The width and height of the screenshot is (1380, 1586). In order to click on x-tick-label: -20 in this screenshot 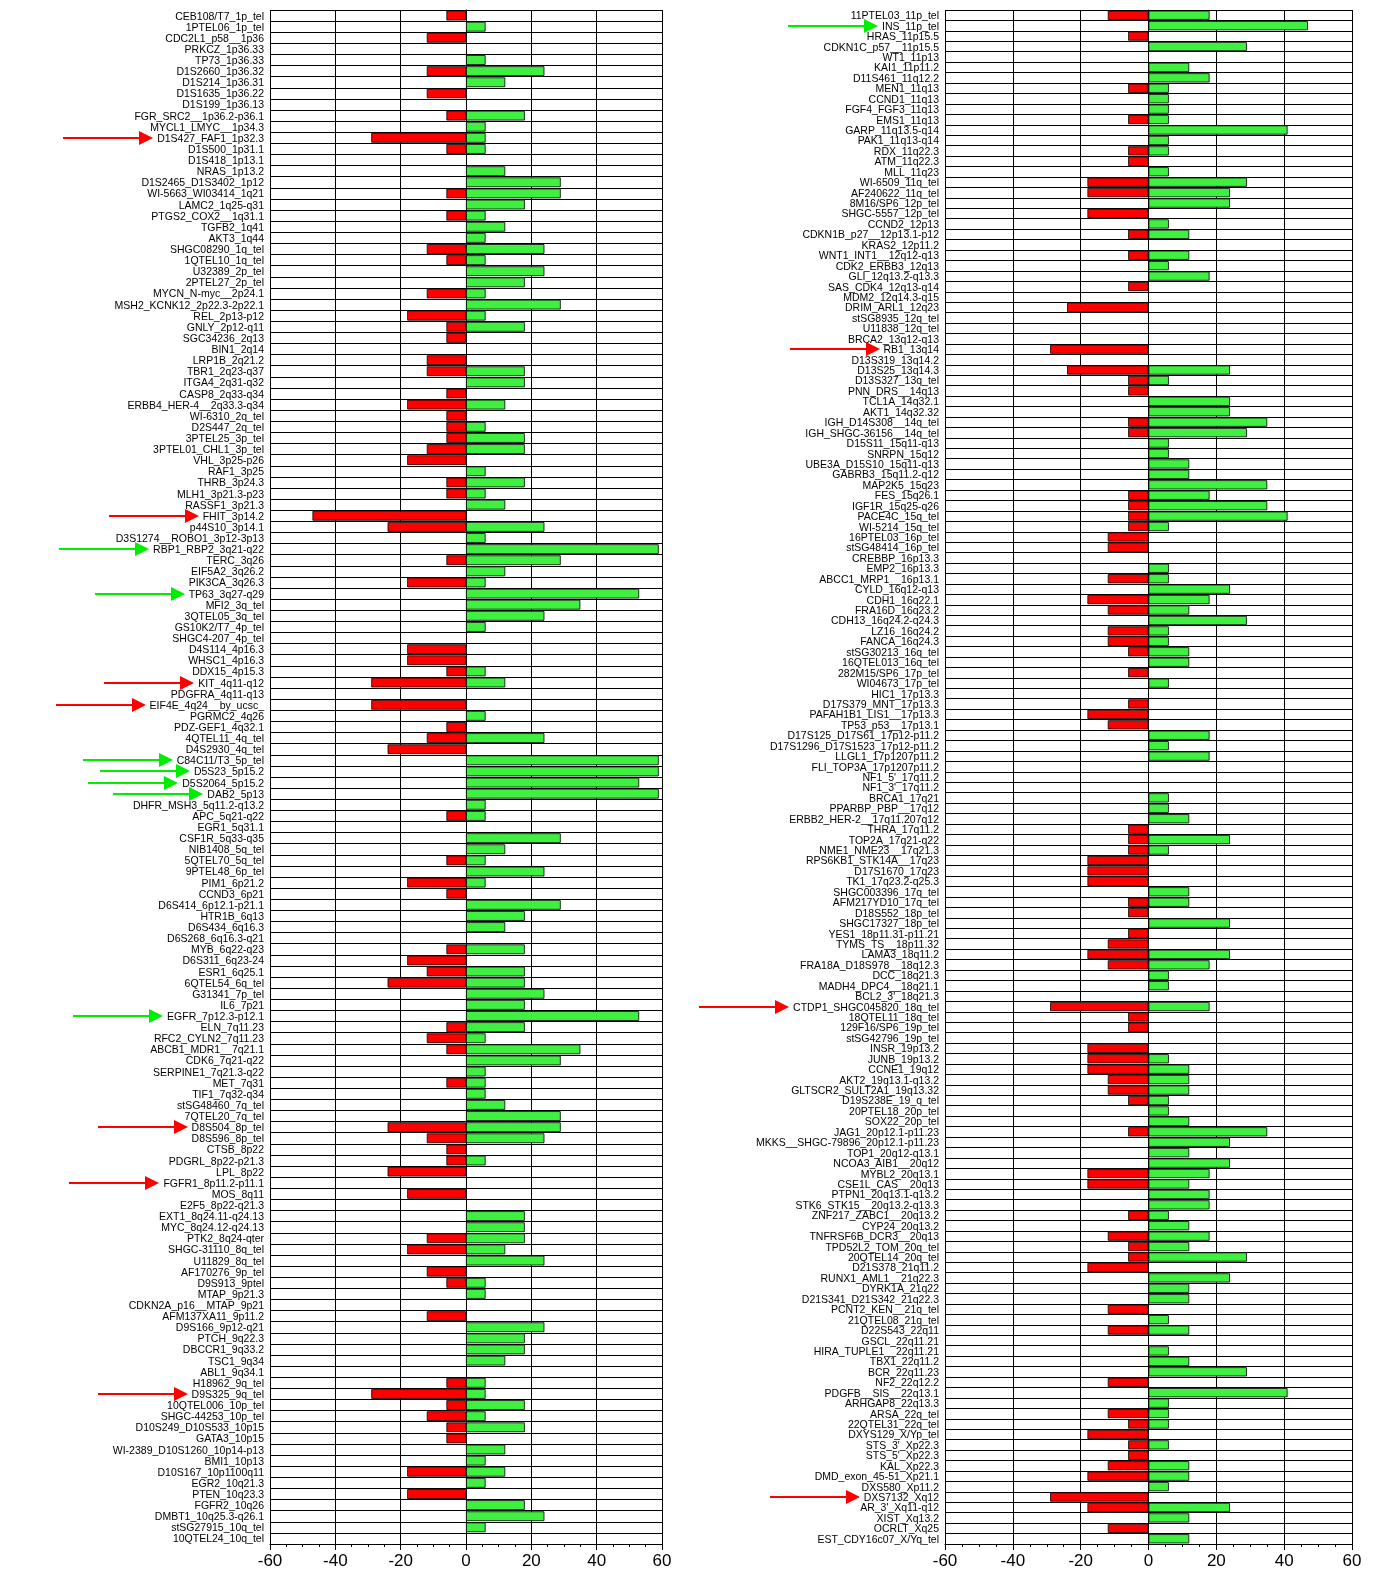, I will do `click(400, 1560)`.